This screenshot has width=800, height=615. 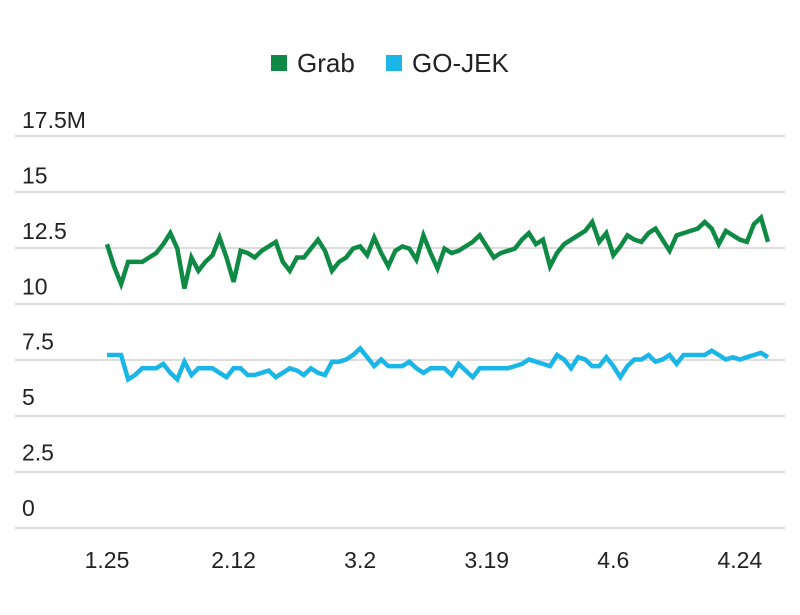 I want to click on y-axis-tick-labels: 0 2.5 5 7.5 10 12.5 15 17.5M, so click(x=54, y=314).